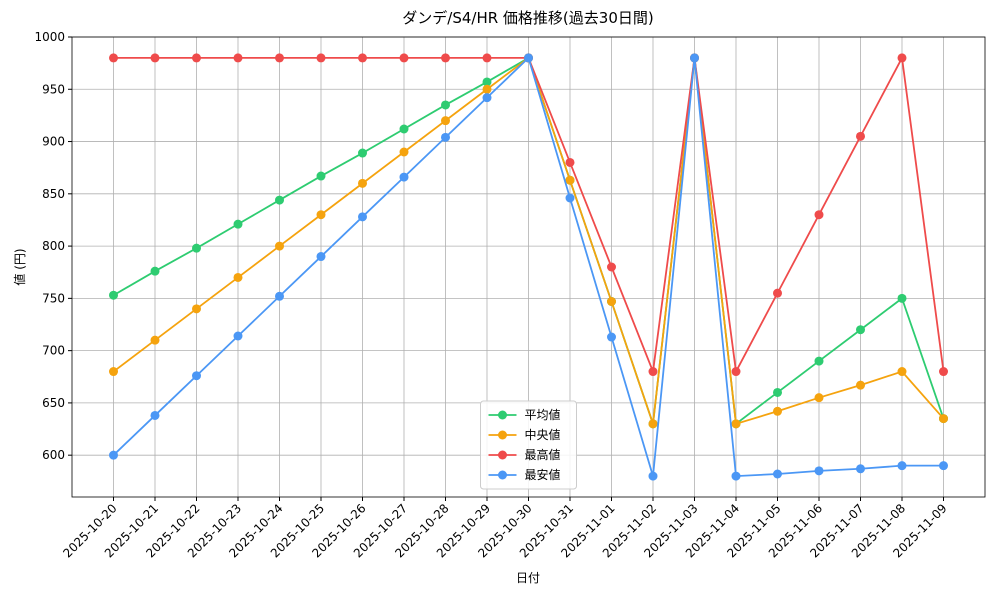 This screenshot has width=1000, height=600. Describe the element at coordinates (19, 266) in the screenshot. I see `y-axis-label: 値 (円)` at that location.